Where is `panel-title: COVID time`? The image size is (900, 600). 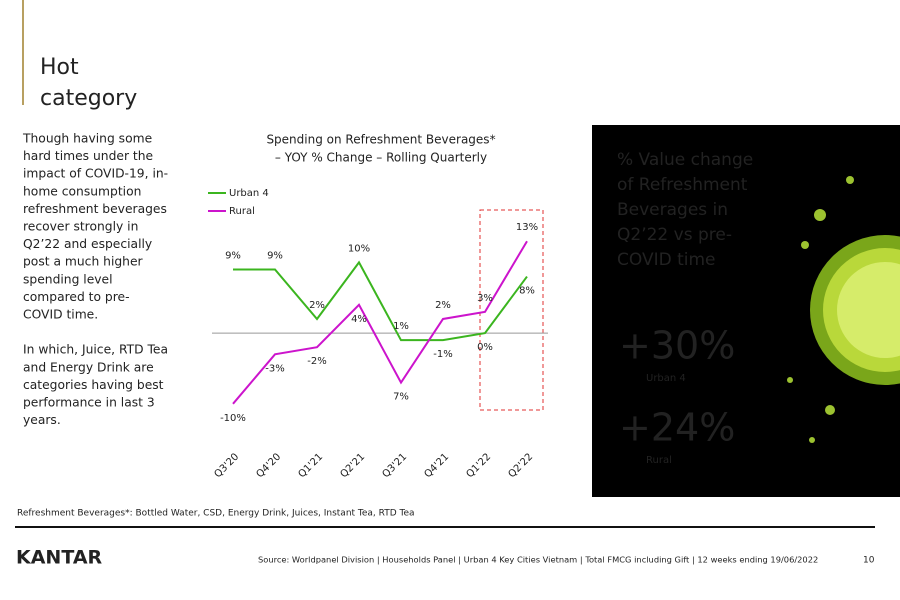 panel-title: COVID time is located at coordinates (666, 260).